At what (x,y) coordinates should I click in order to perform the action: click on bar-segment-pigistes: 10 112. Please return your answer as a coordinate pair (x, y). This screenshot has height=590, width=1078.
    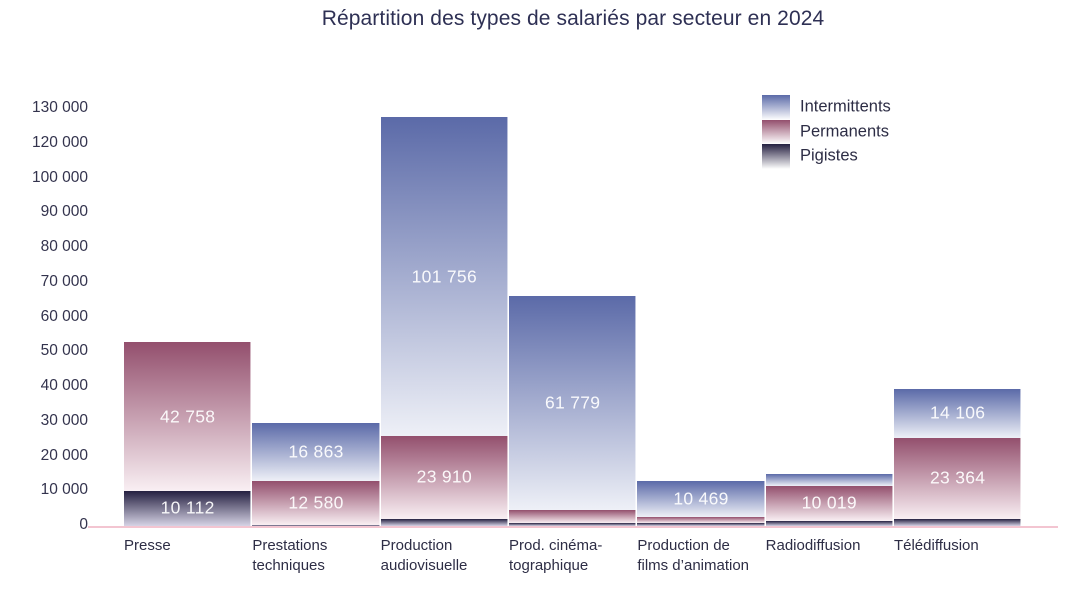
    Looking at the image, I should click on (188, 508).